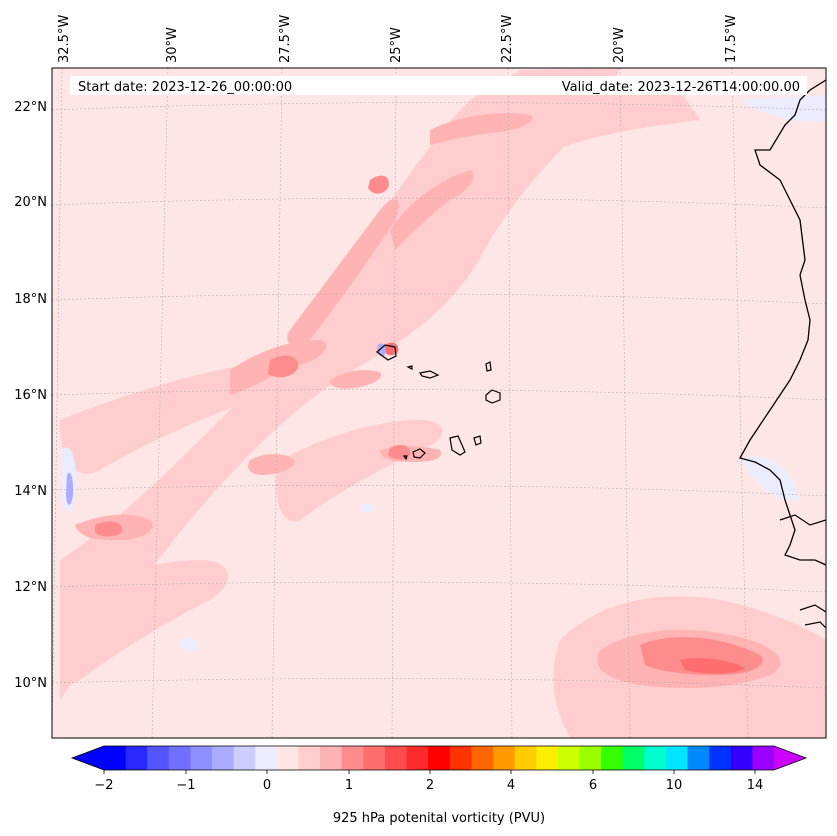  I want to click on latitude-label: 14°N, so click(30, 491).